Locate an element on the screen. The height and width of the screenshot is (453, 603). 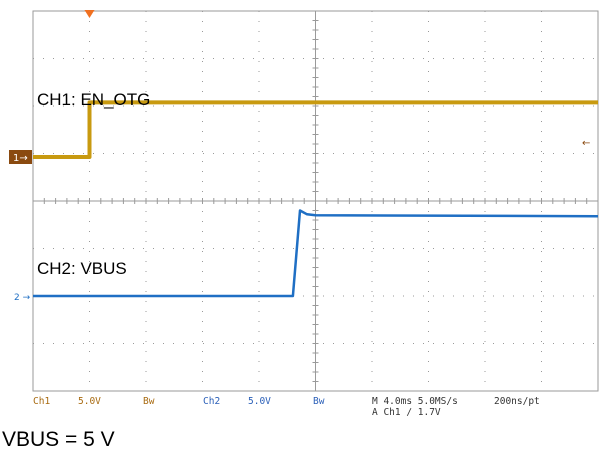
ch1-annotation: CH1: EN_OTG is located at coordinates (94, 99).